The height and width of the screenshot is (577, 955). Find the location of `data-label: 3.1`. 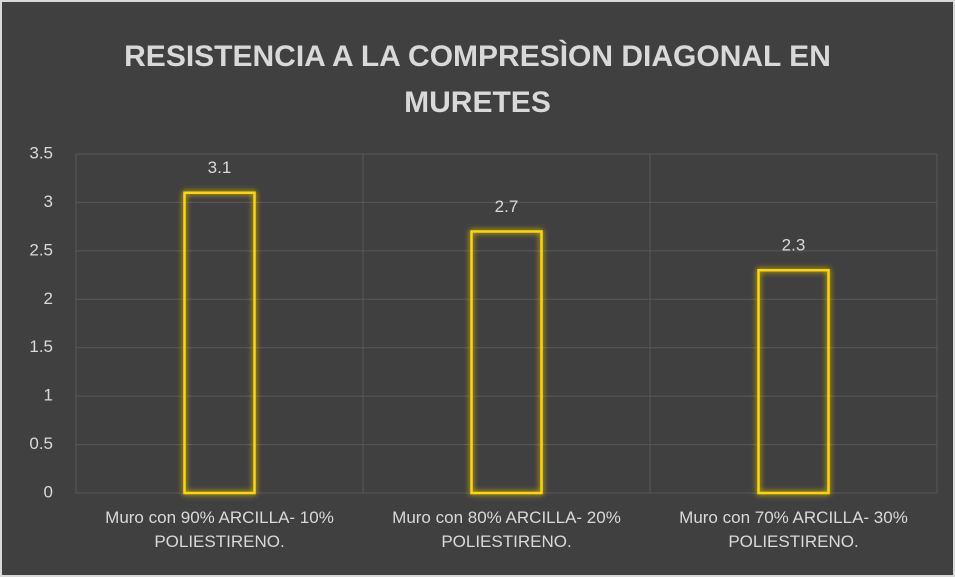

data-label: 3.1 is located at coordinates (220, 167).